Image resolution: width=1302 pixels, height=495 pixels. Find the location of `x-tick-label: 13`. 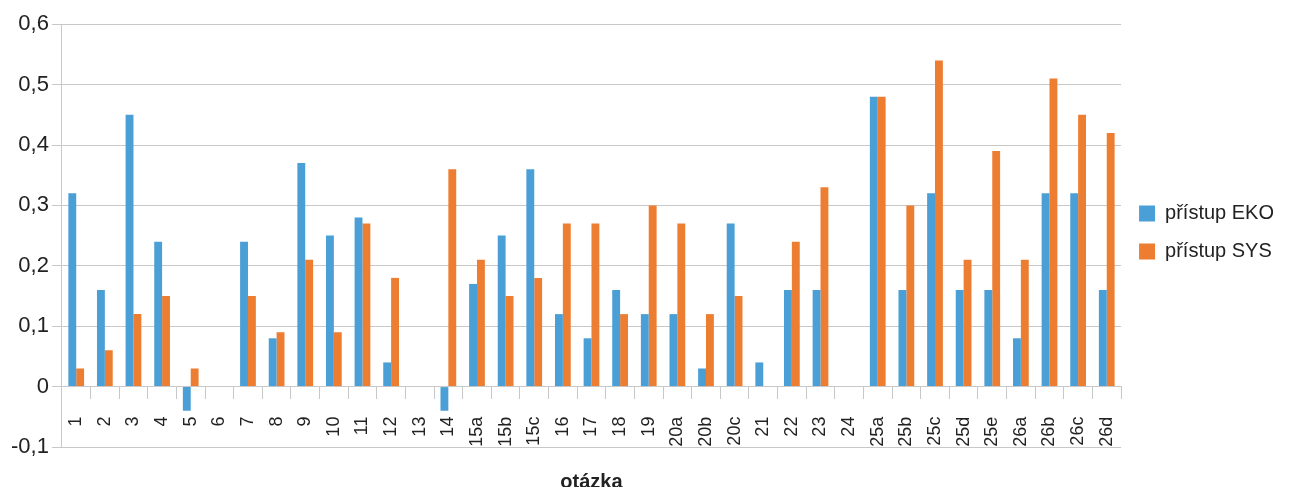

x-tick-label: 13 is located at coordinates (418, 426).